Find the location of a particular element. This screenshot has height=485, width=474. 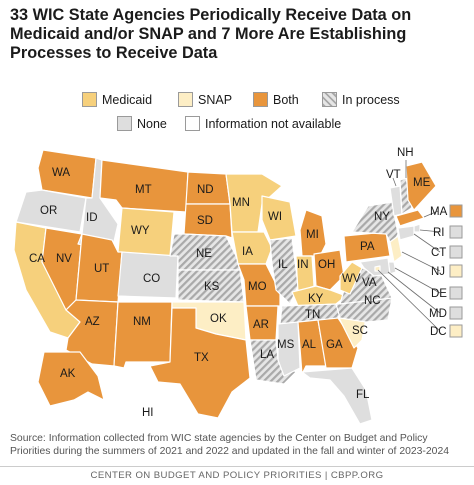

label-IN: IN is located at coordinates (303, 265).